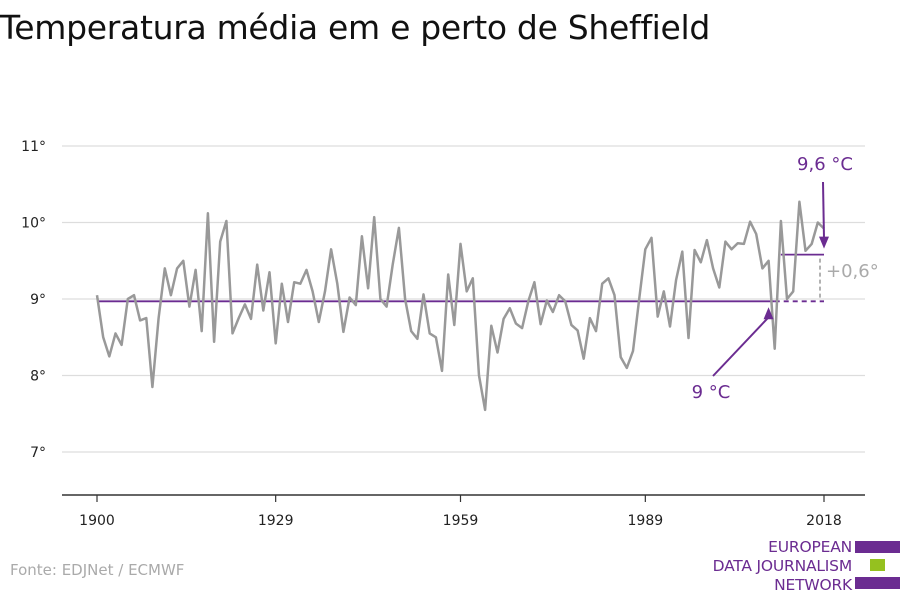 Image resolution: width=900 pixels, height=600 pixels. Describe the element at coordinates (823, 210) in the screenshot. I see `recent-arrow-shaft` at that location.